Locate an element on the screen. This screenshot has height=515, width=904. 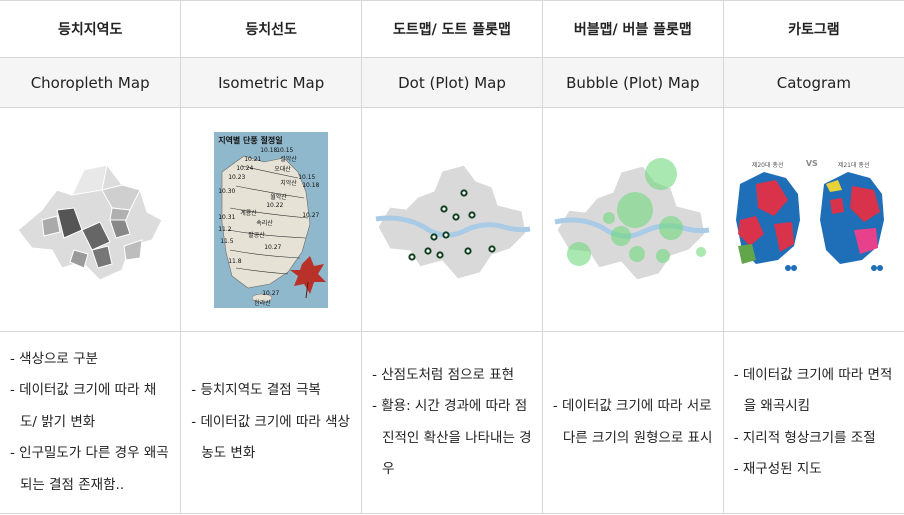
description-cell: - 데이터값 크기에 따라 서로 다른 크기의 원형으로 표시 is located at coordinates (633, 422).